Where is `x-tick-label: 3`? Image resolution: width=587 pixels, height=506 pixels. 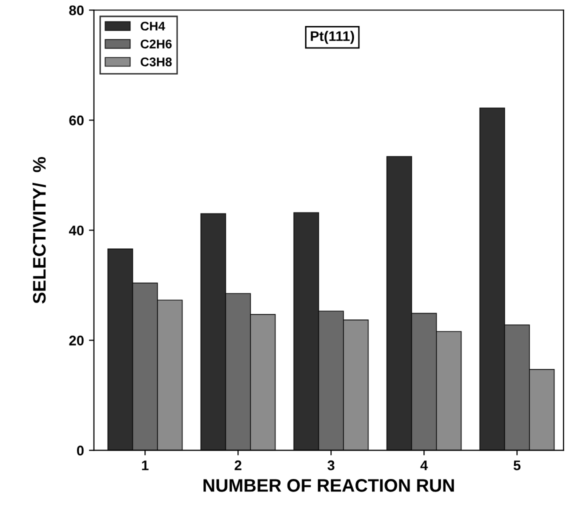
x-tick-label: 3 is located at coordinates (331, 465).